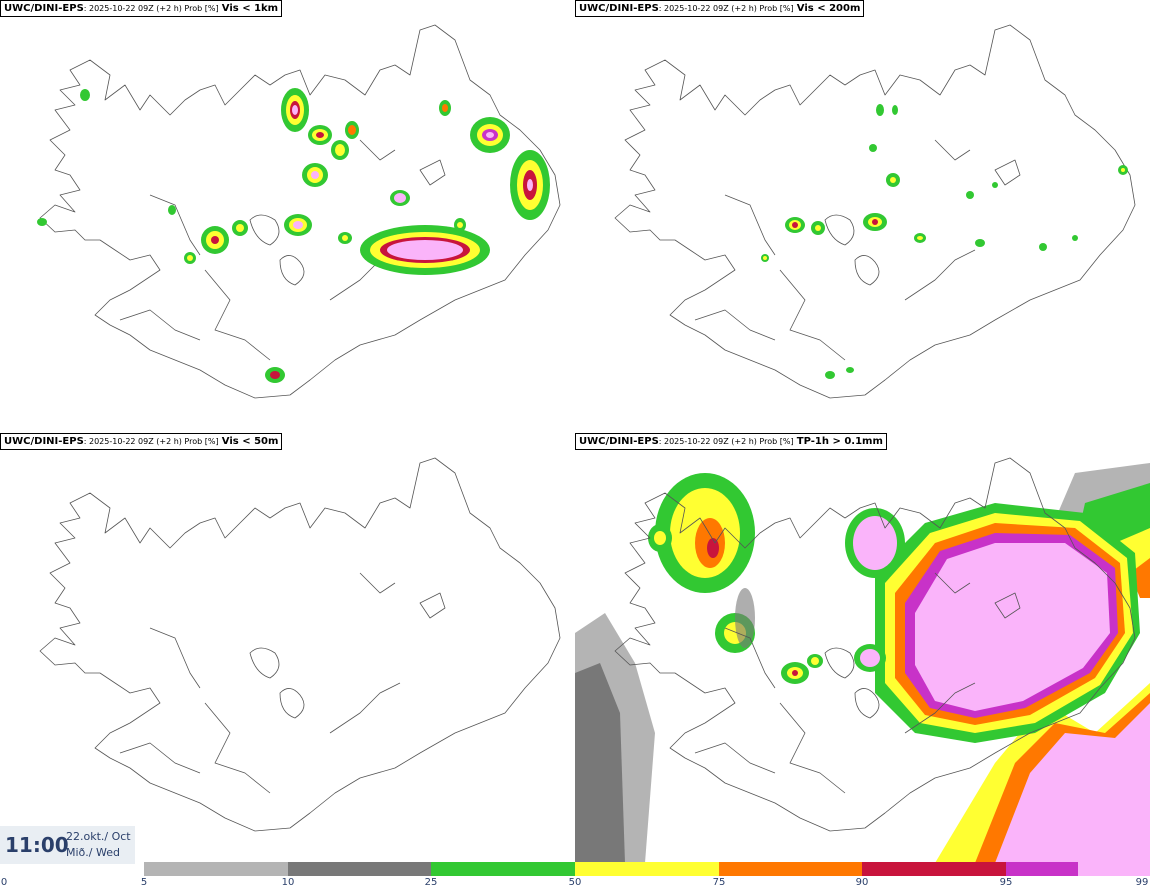 Image resolution: width=1150 pixels, height=891 pixels. Describe the element at coordinates (431, 882) in the screenshot. I see `colorbar-tick: 25` at that location.